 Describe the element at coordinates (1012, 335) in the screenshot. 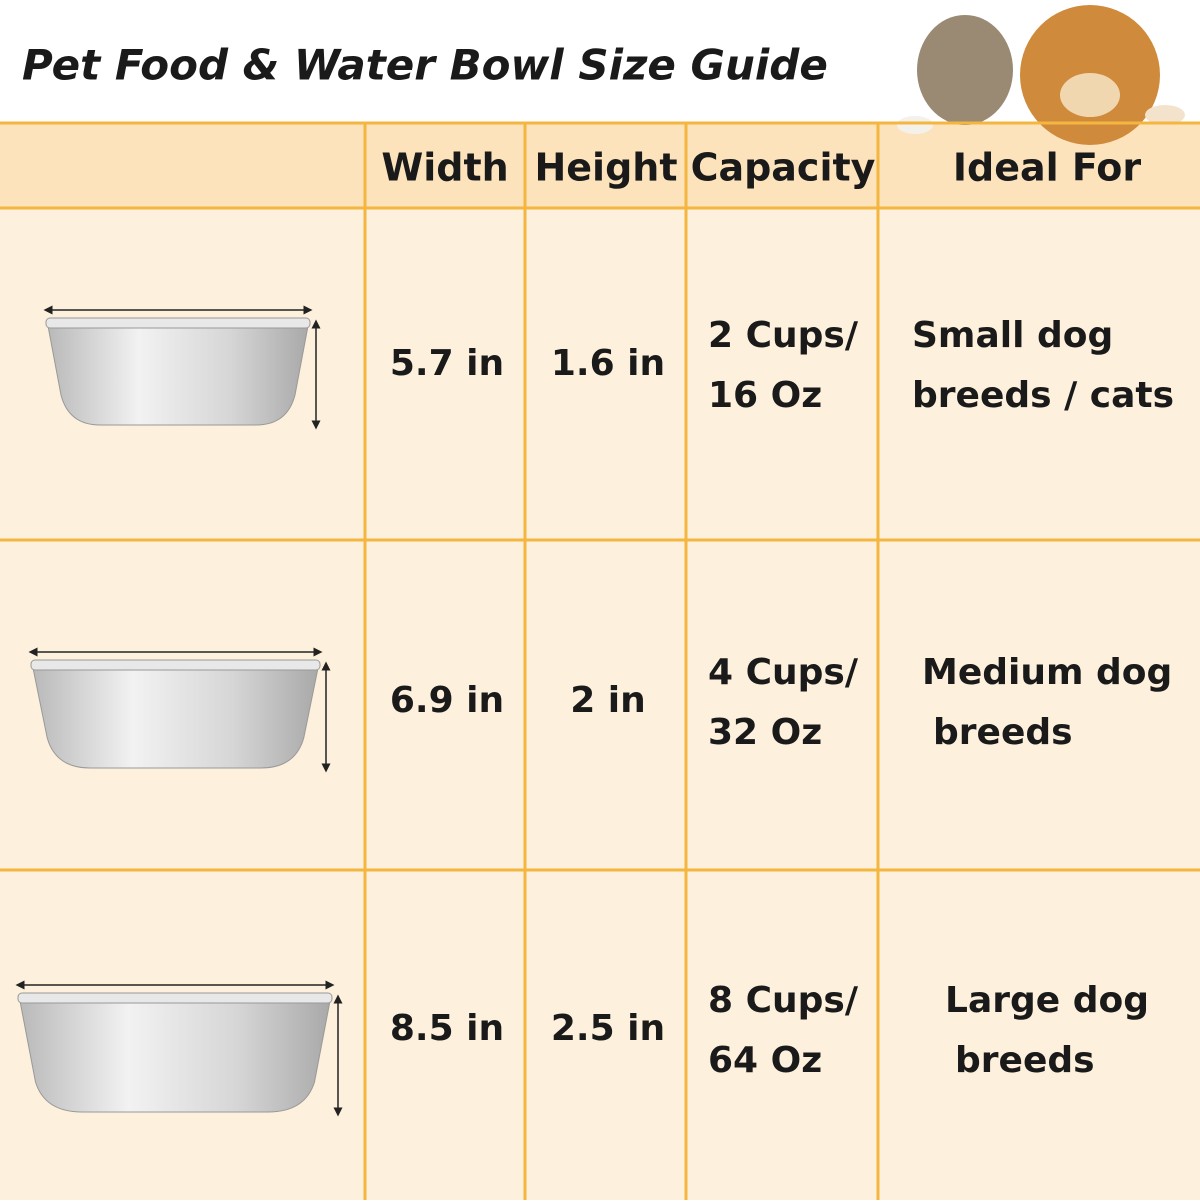

I see `ideal-for-line: Small dog` at that location.